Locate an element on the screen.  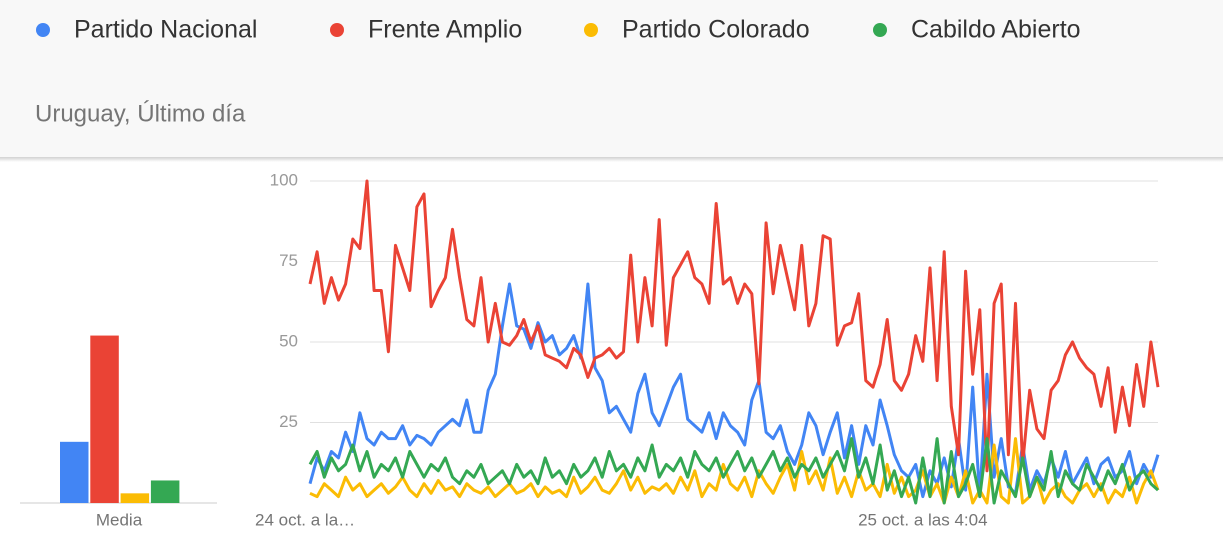
header-shadow is located at coordinates (611, 159).